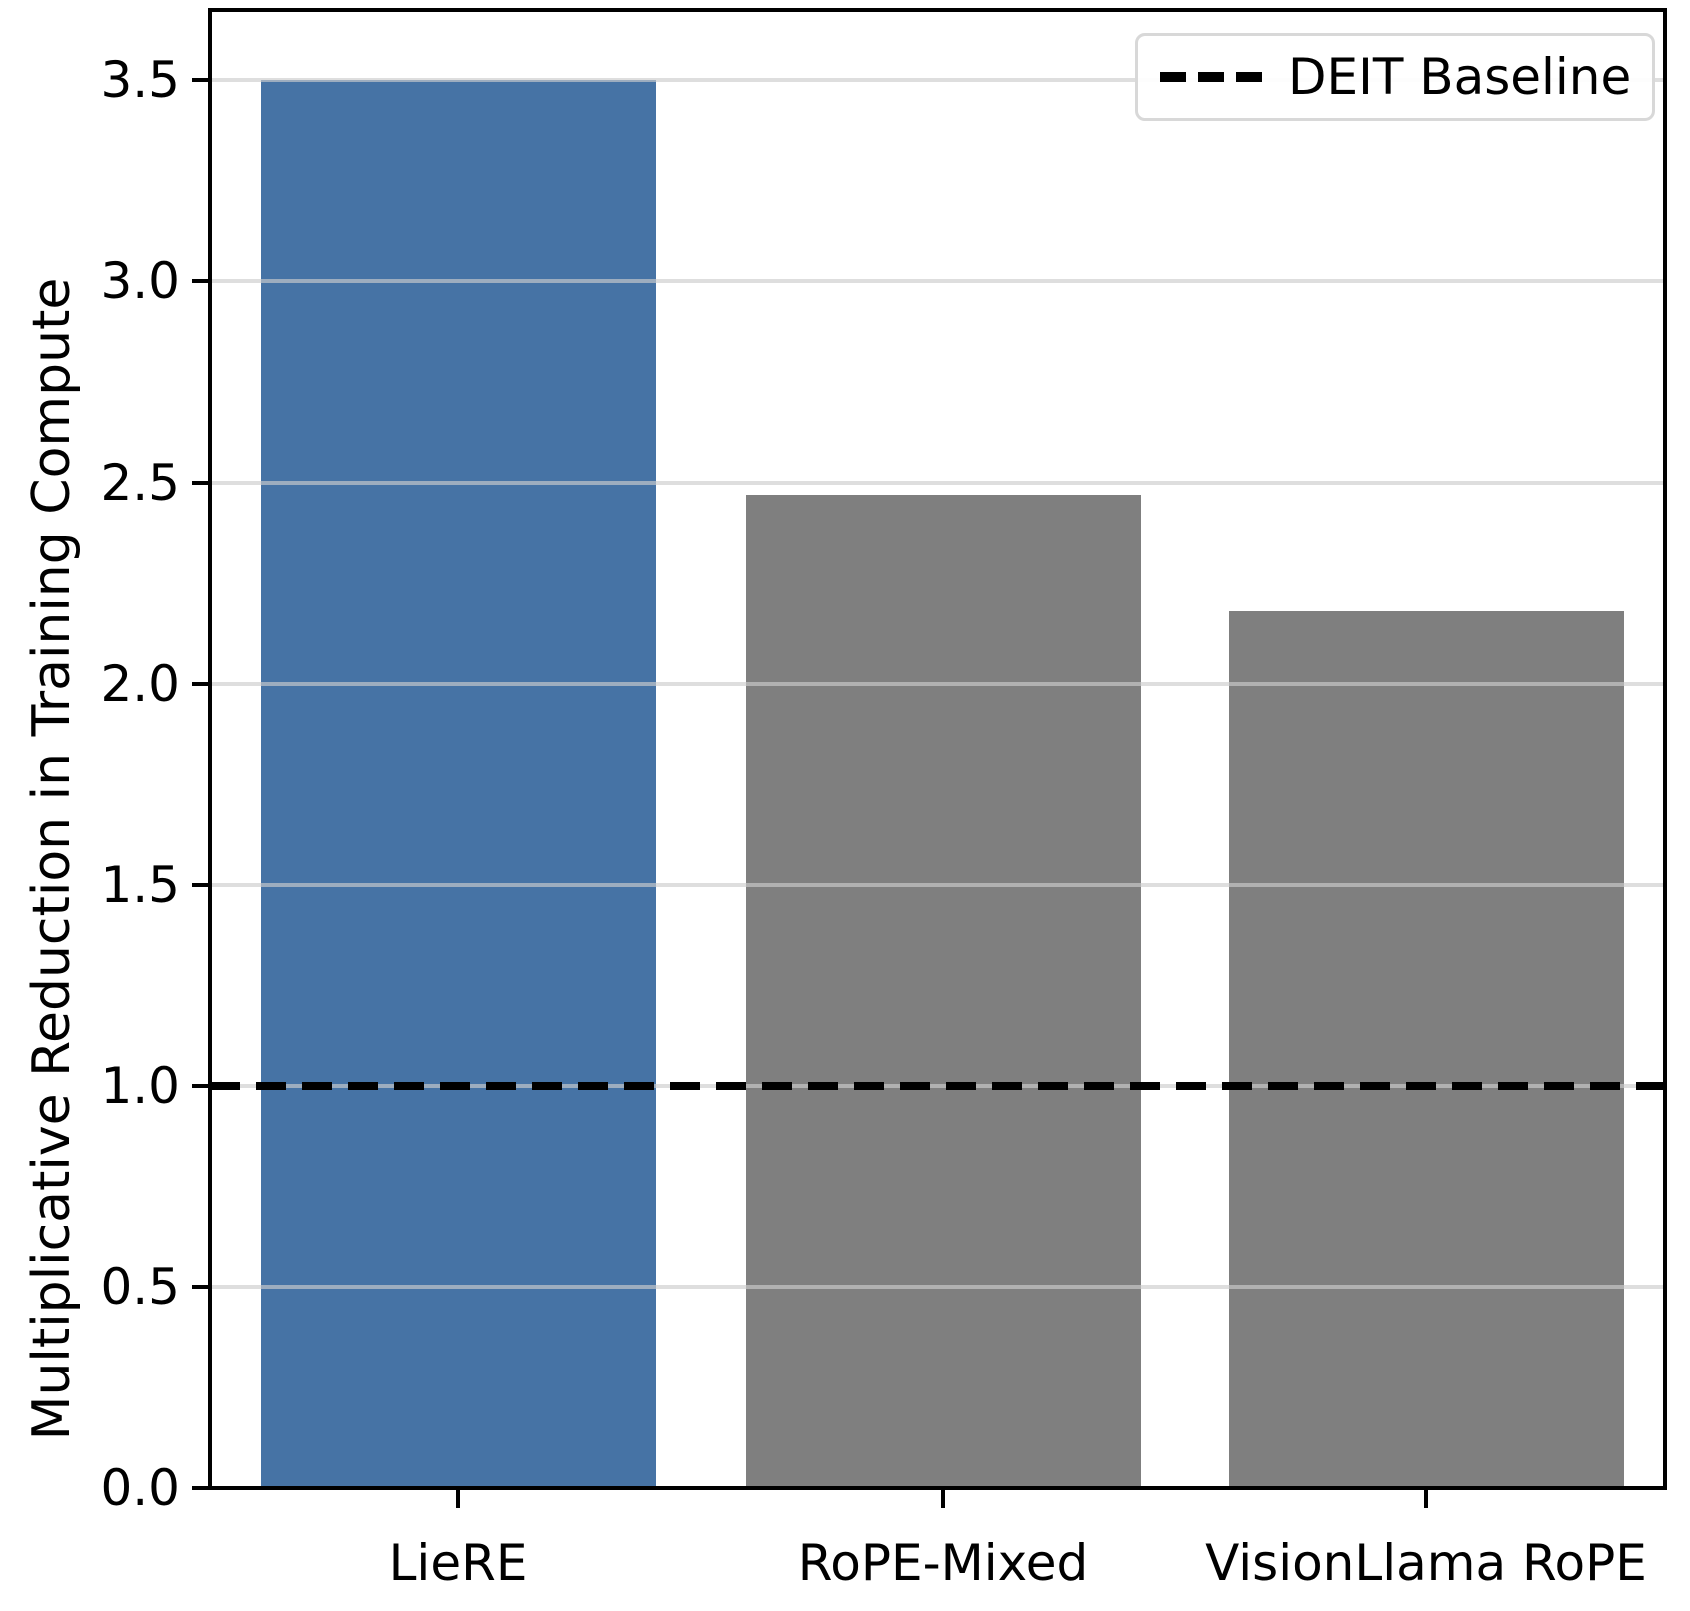  What do you see at coordinates (937, 884) in the screenshot?
I see `gridline-y-1.5` at bounding box center [937, 884].